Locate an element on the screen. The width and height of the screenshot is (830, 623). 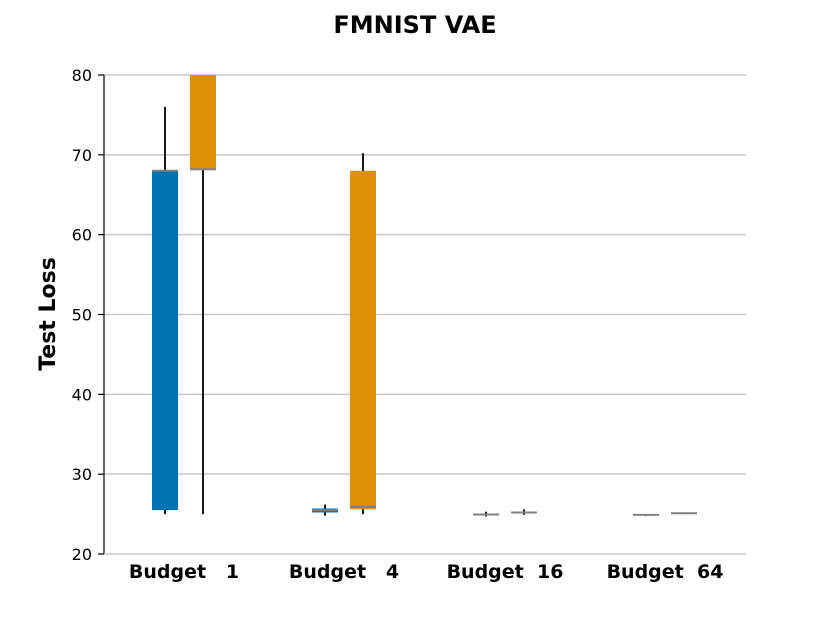
box-series0-group2 is located at coordinates (486, 514).